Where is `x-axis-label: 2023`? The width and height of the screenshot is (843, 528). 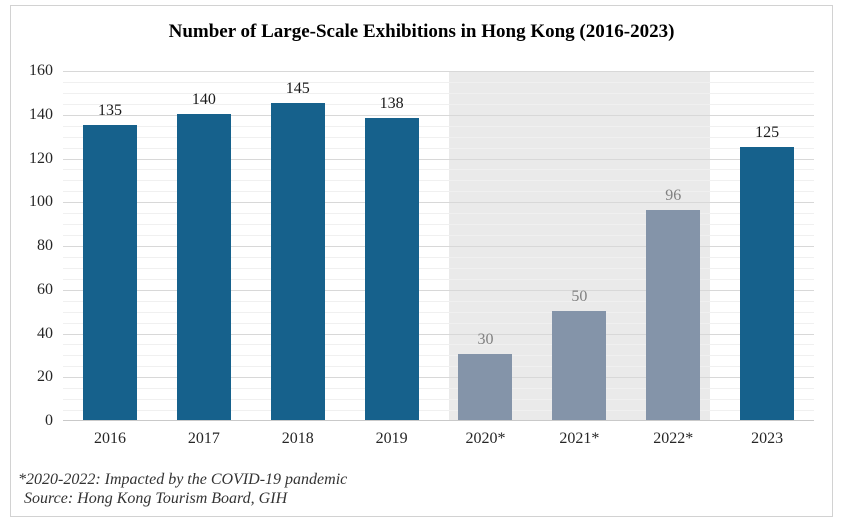 x-axis-label: 2023 is located at coordinates (767, 438).